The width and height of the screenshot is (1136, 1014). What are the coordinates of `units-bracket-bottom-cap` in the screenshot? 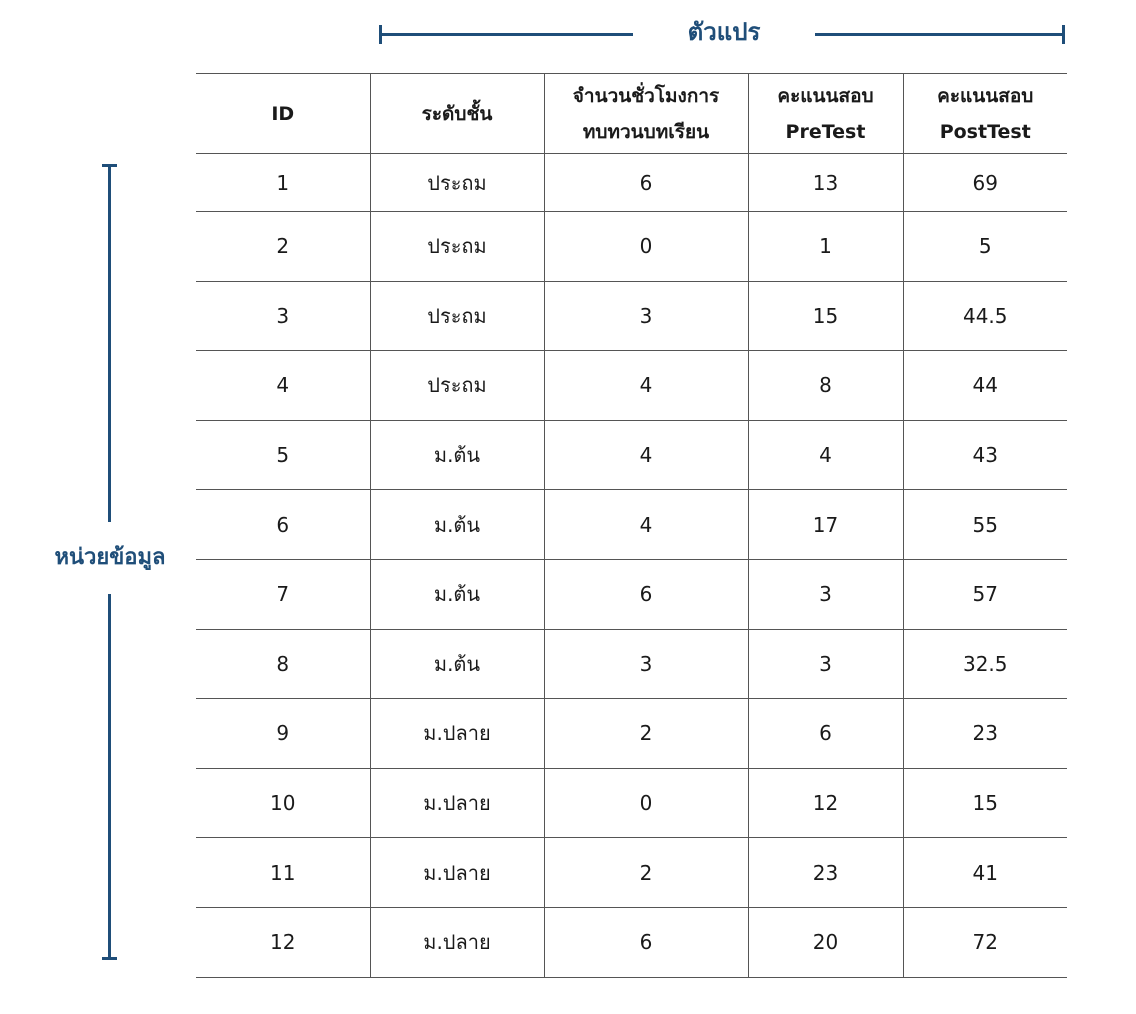 It's located at (109, 958).